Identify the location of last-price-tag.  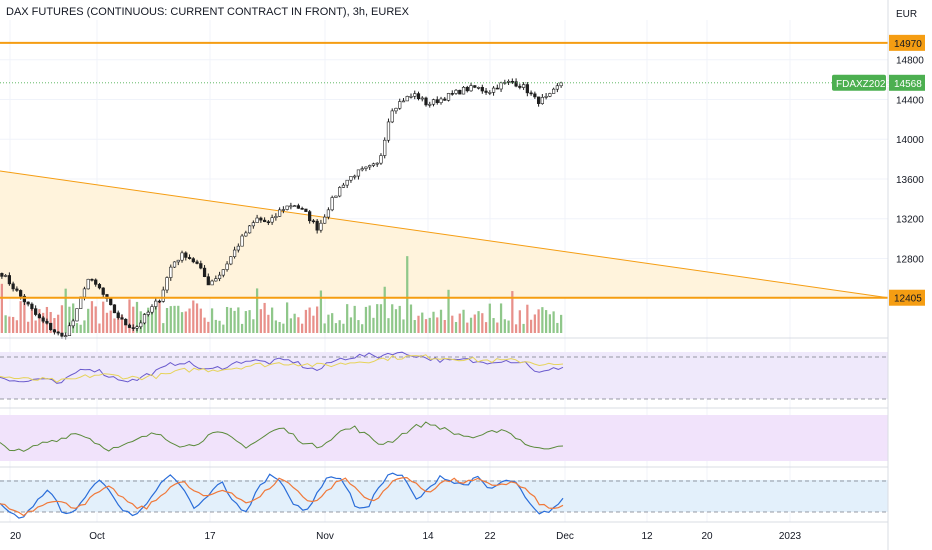
(907, 82).